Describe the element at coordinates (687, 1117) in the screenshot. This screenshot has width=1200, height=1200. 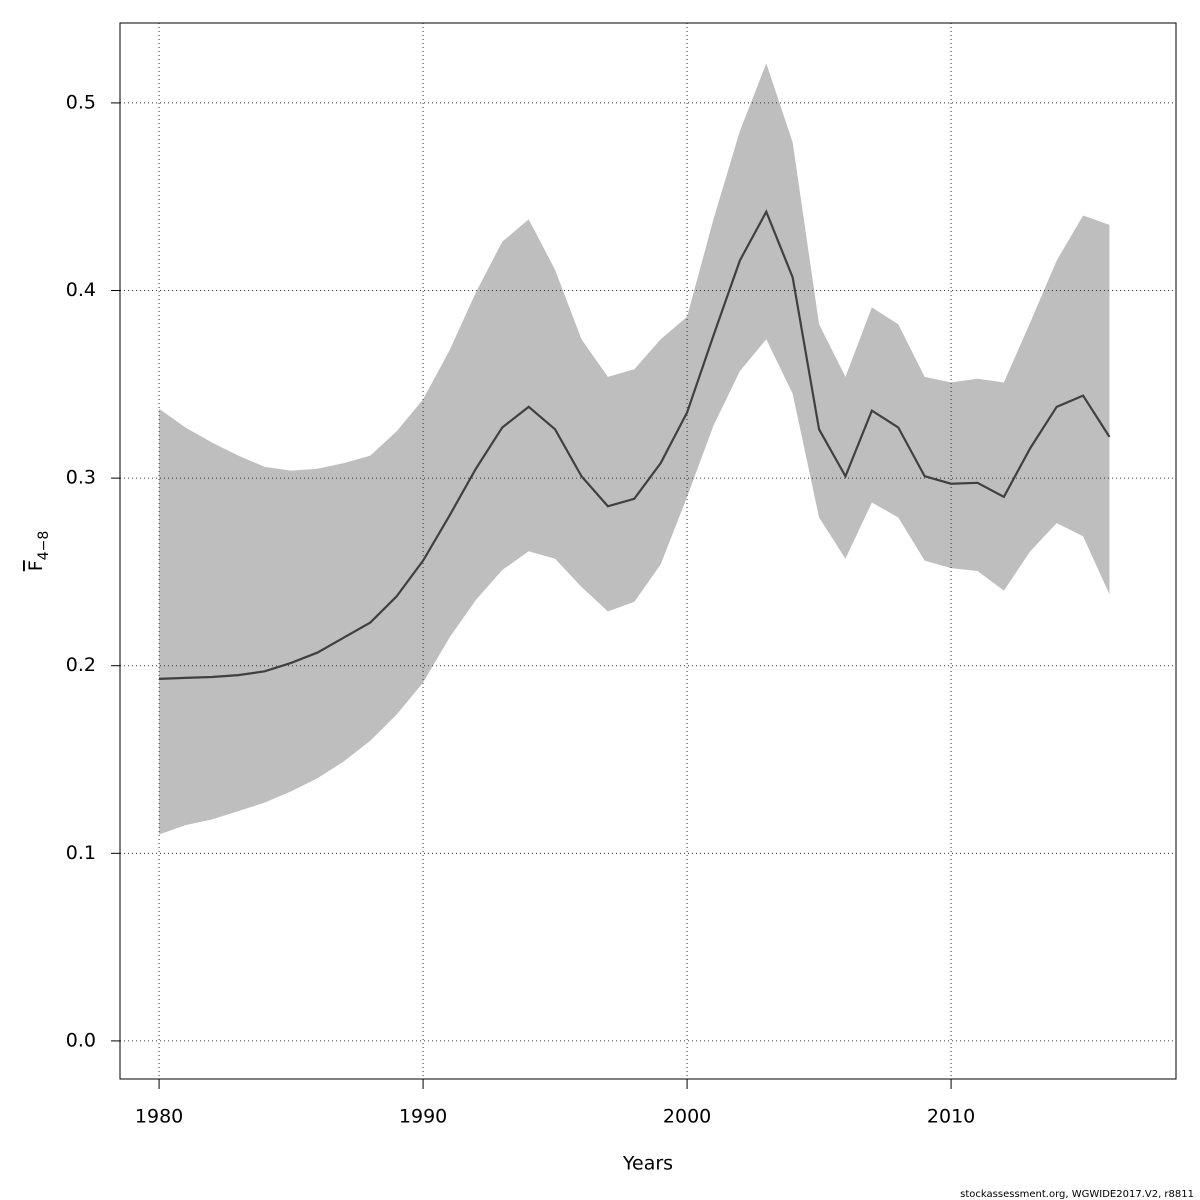
I see `x-tick-label: 2000` at that location.